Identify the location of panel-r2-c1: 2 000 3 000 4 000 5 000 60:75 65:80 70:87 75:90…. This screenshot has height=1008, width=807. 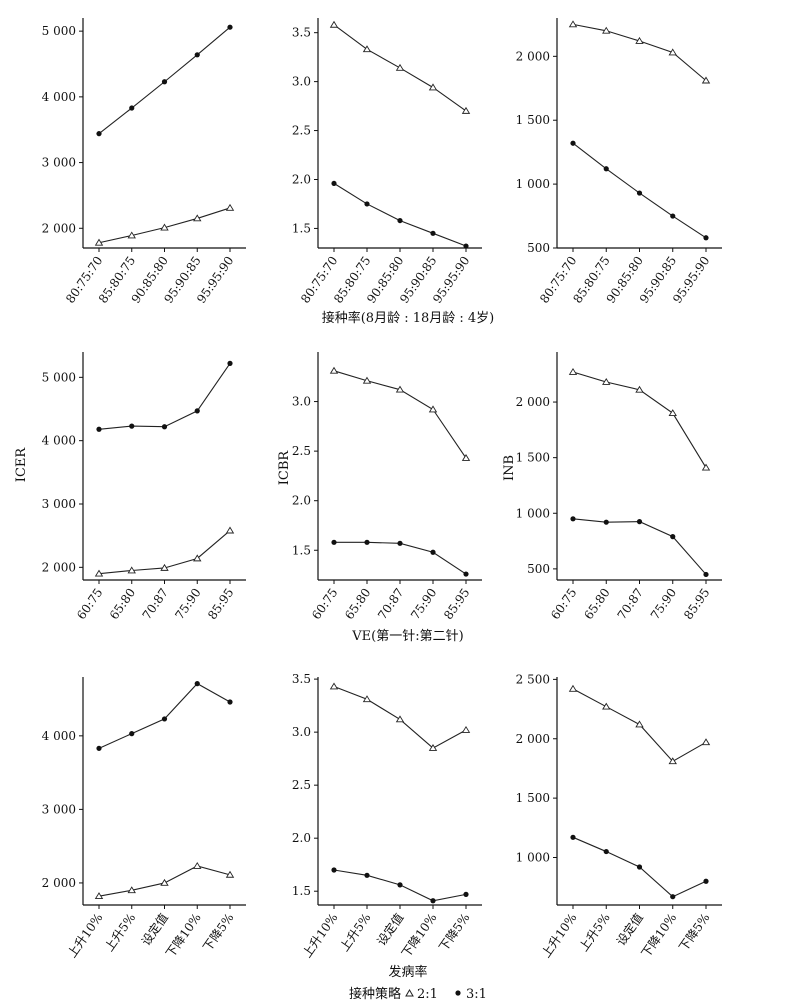
(144, 487).